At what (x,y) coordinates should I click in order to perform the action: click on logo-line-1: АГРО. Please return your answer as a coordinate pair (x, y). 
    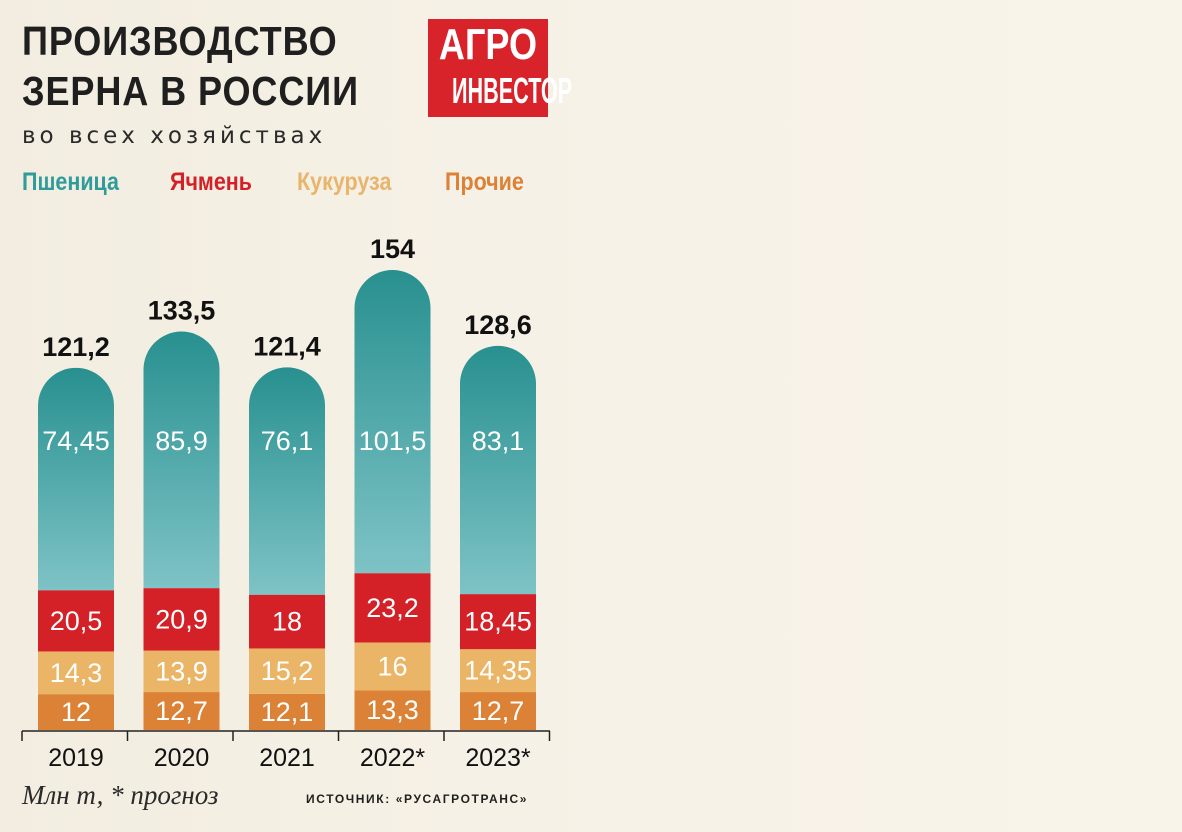
    Looking at the image, I should click on (488, 44).